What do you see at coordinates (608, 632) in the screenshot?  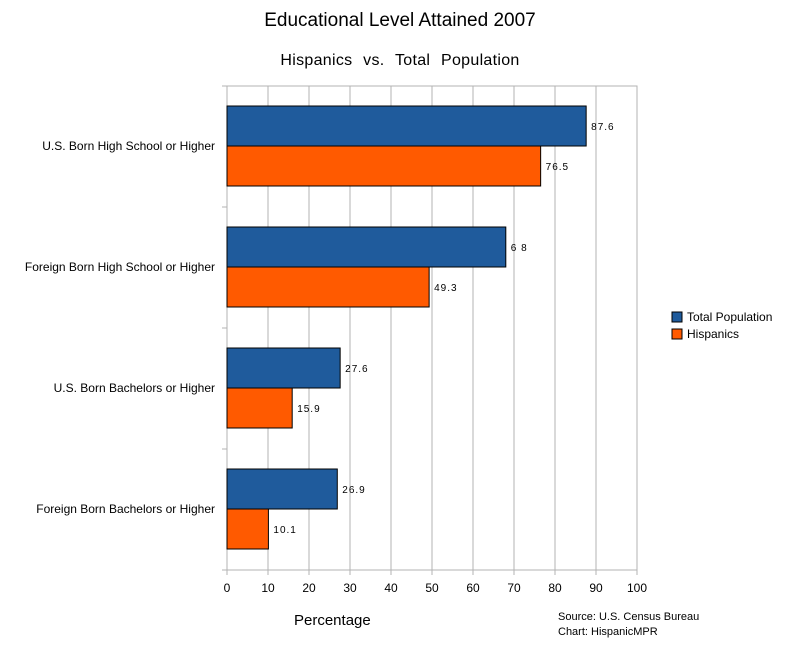 I see `chart-credit-line: Chart: HispanicMPR` at bounding box center [608, 632].